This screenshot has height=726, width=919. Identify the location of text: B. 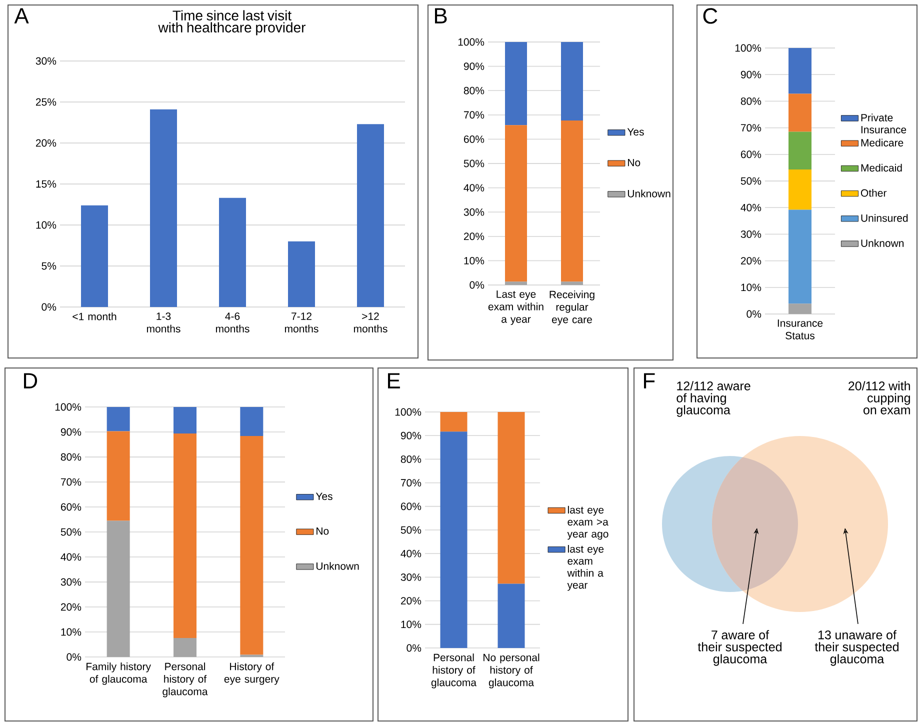
(441, 16).